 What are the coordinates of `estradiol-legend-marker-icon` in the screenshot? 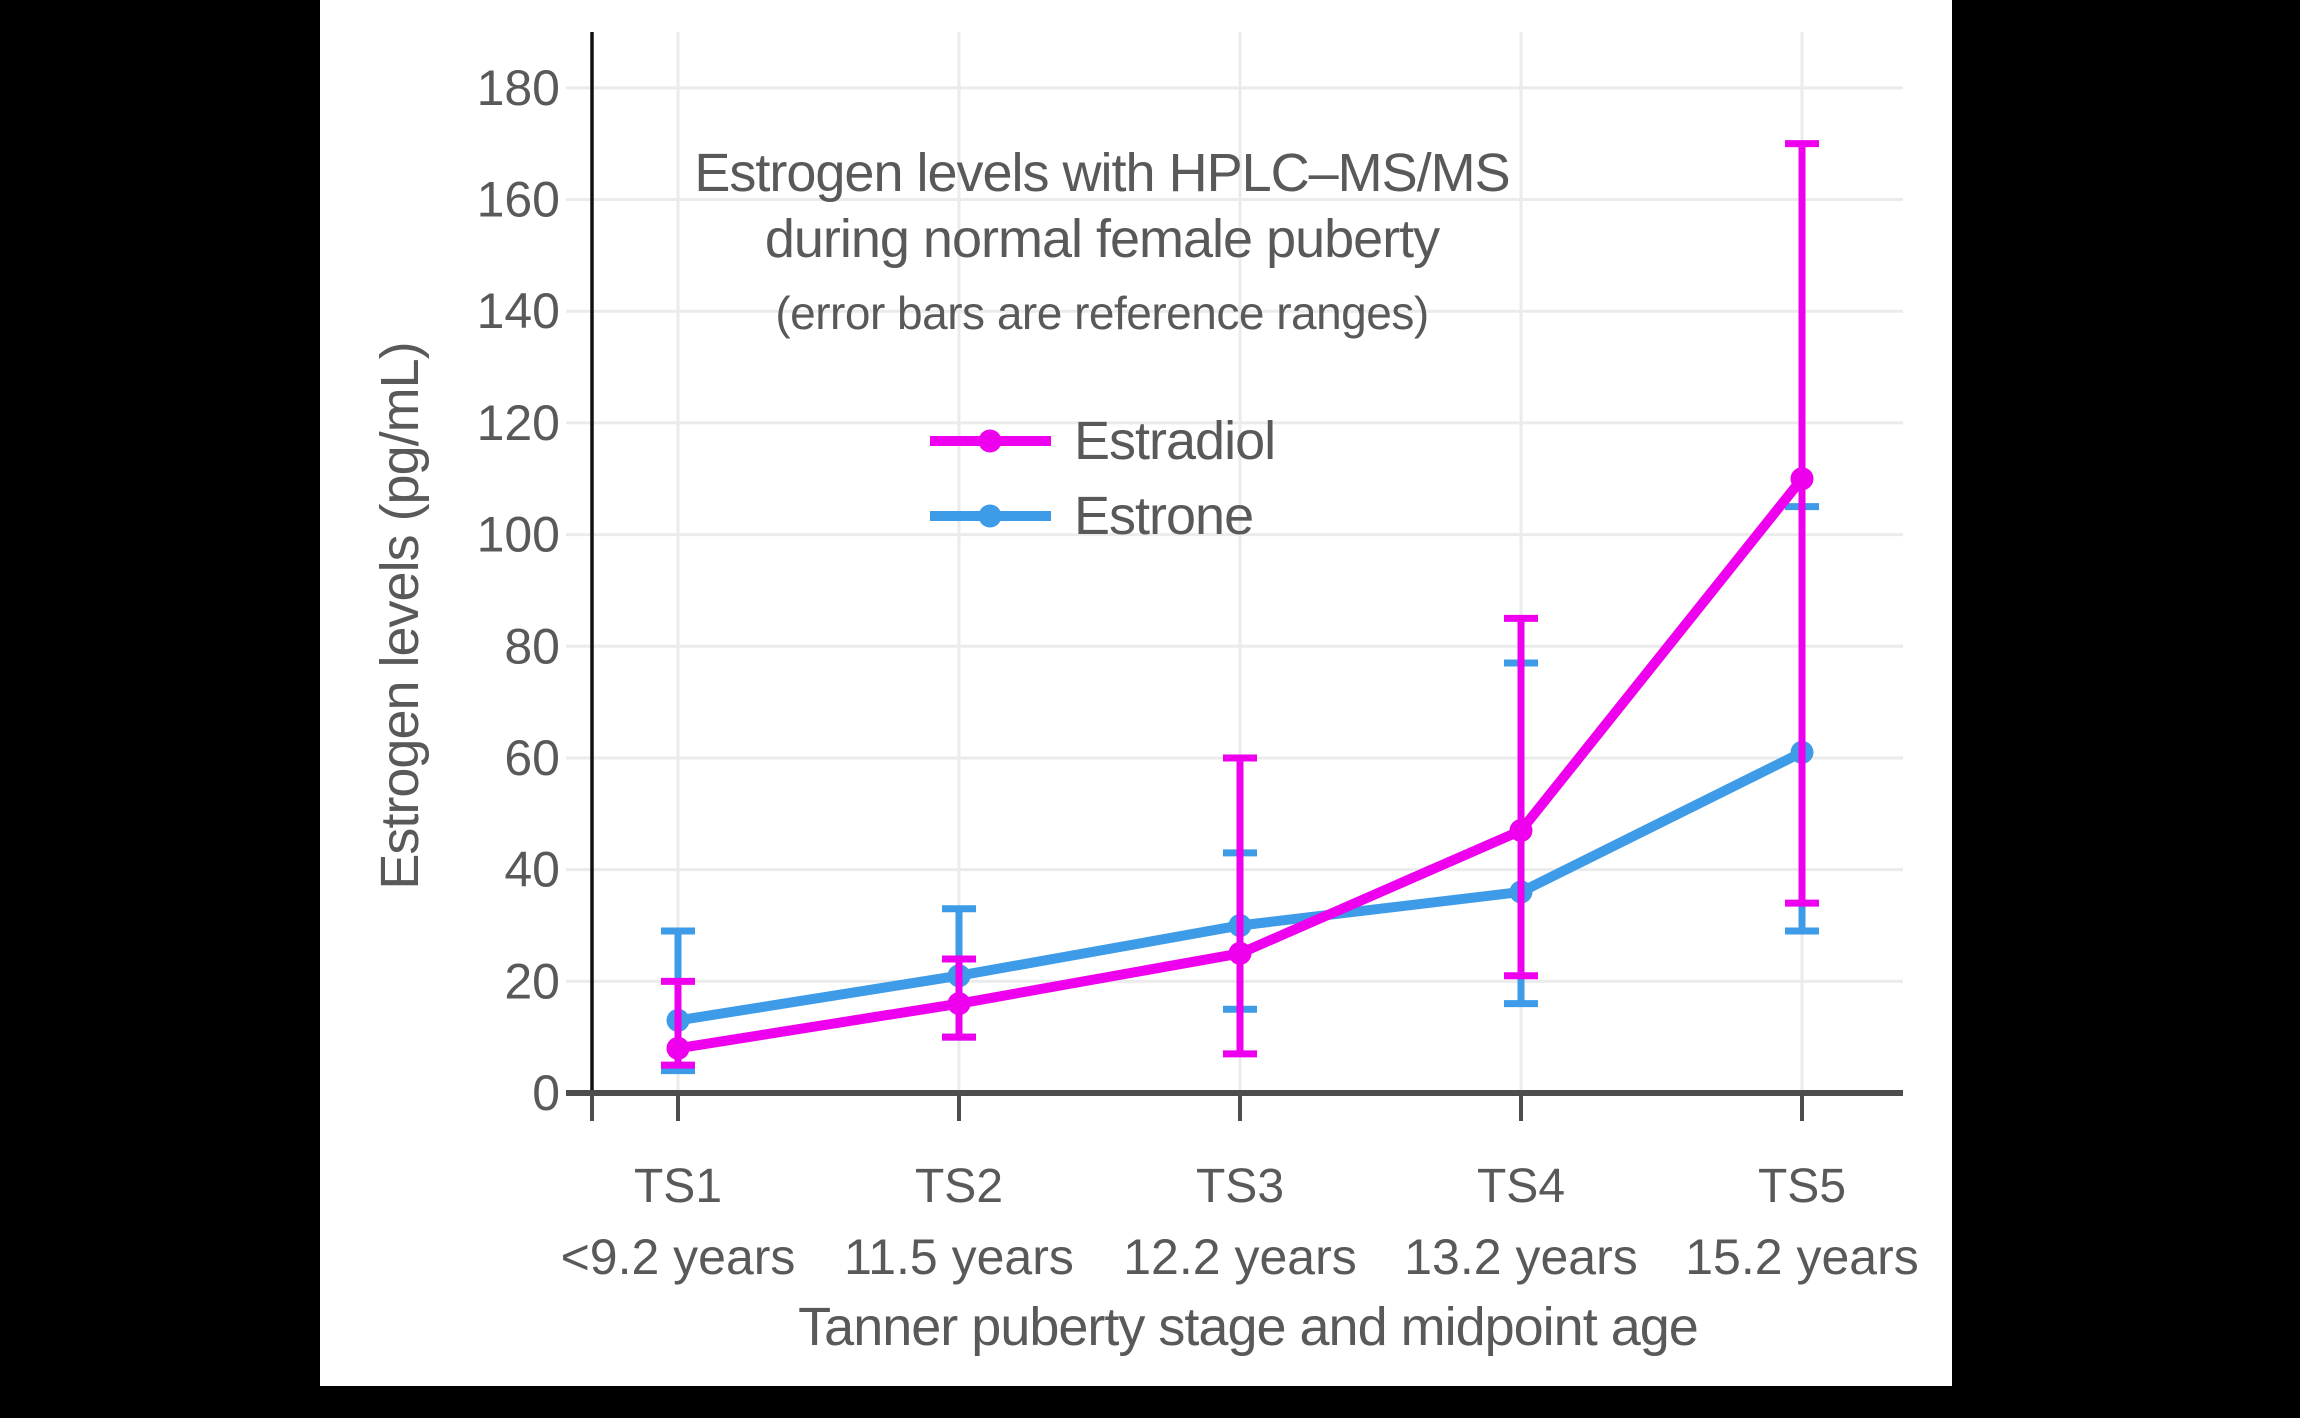 It's located at (990, 441).